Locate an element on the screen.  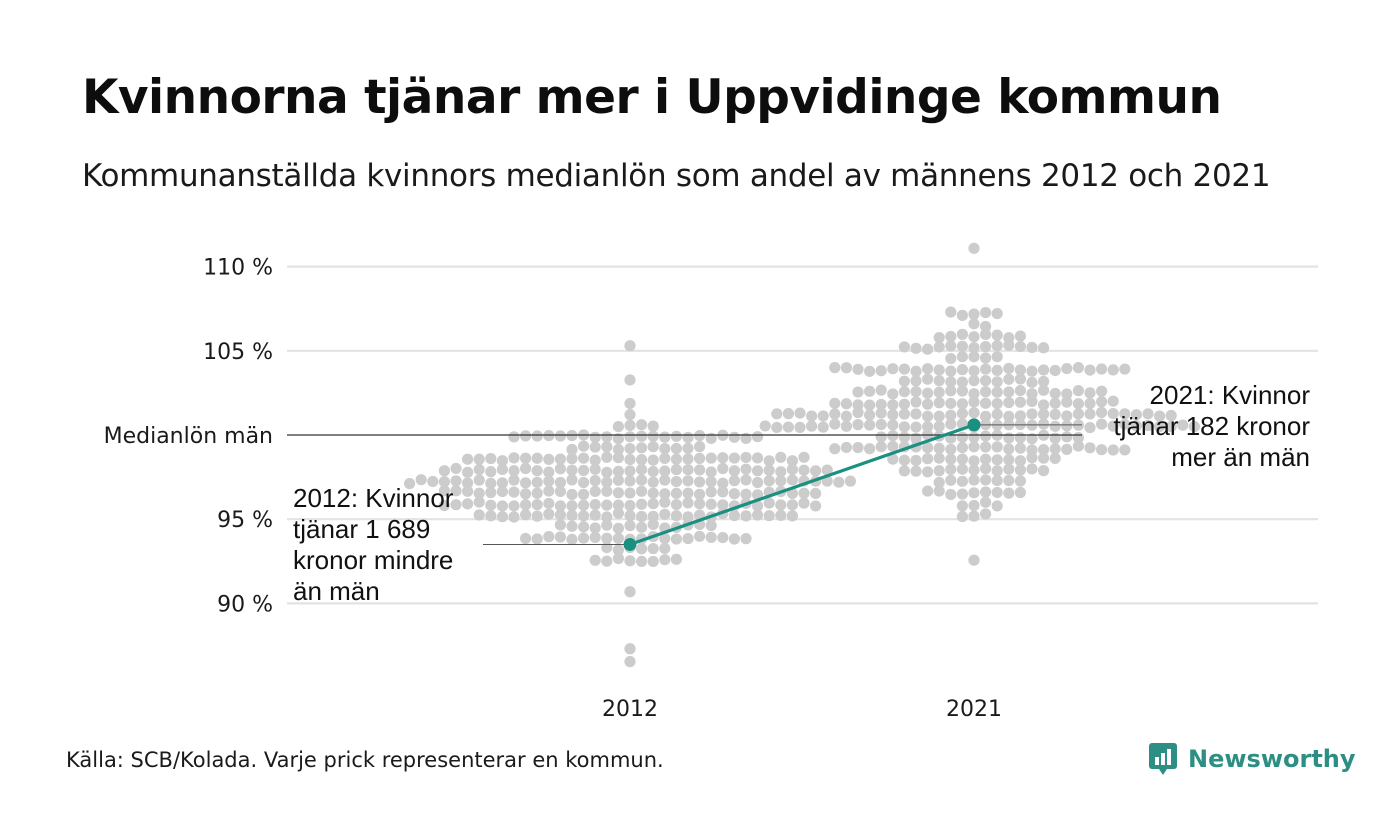
y-tick-label: 95 % is located at coordinates (245, 520).